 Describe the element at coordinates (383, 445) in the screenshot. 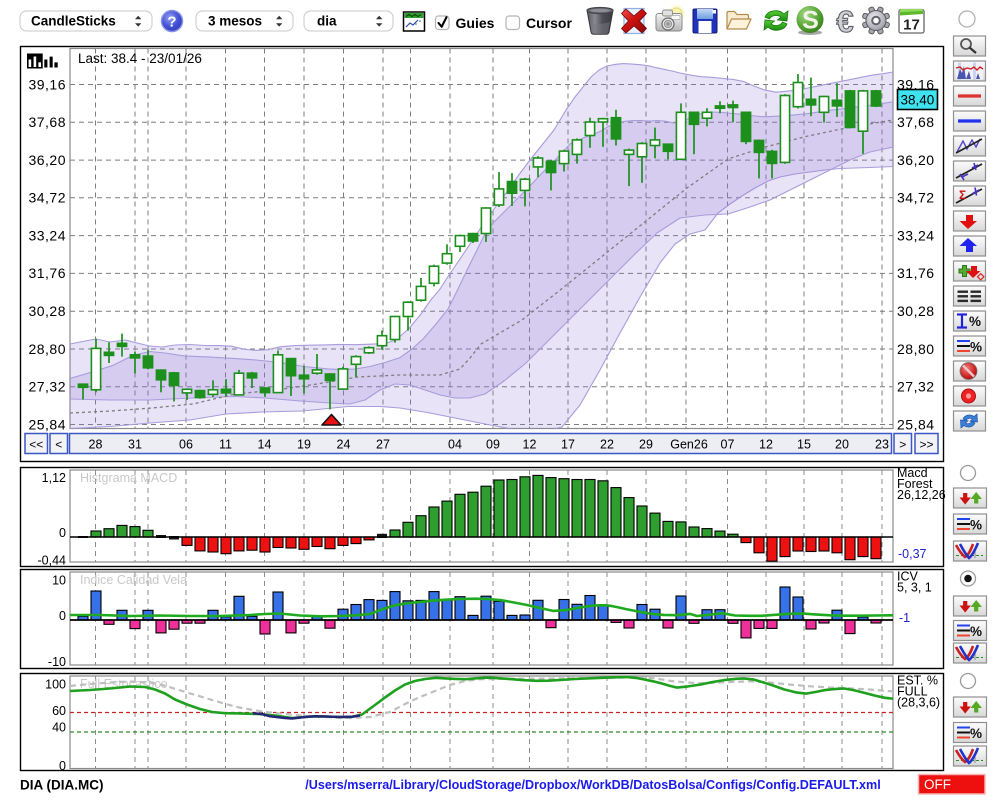

I see `svg-text: 27` at that location.